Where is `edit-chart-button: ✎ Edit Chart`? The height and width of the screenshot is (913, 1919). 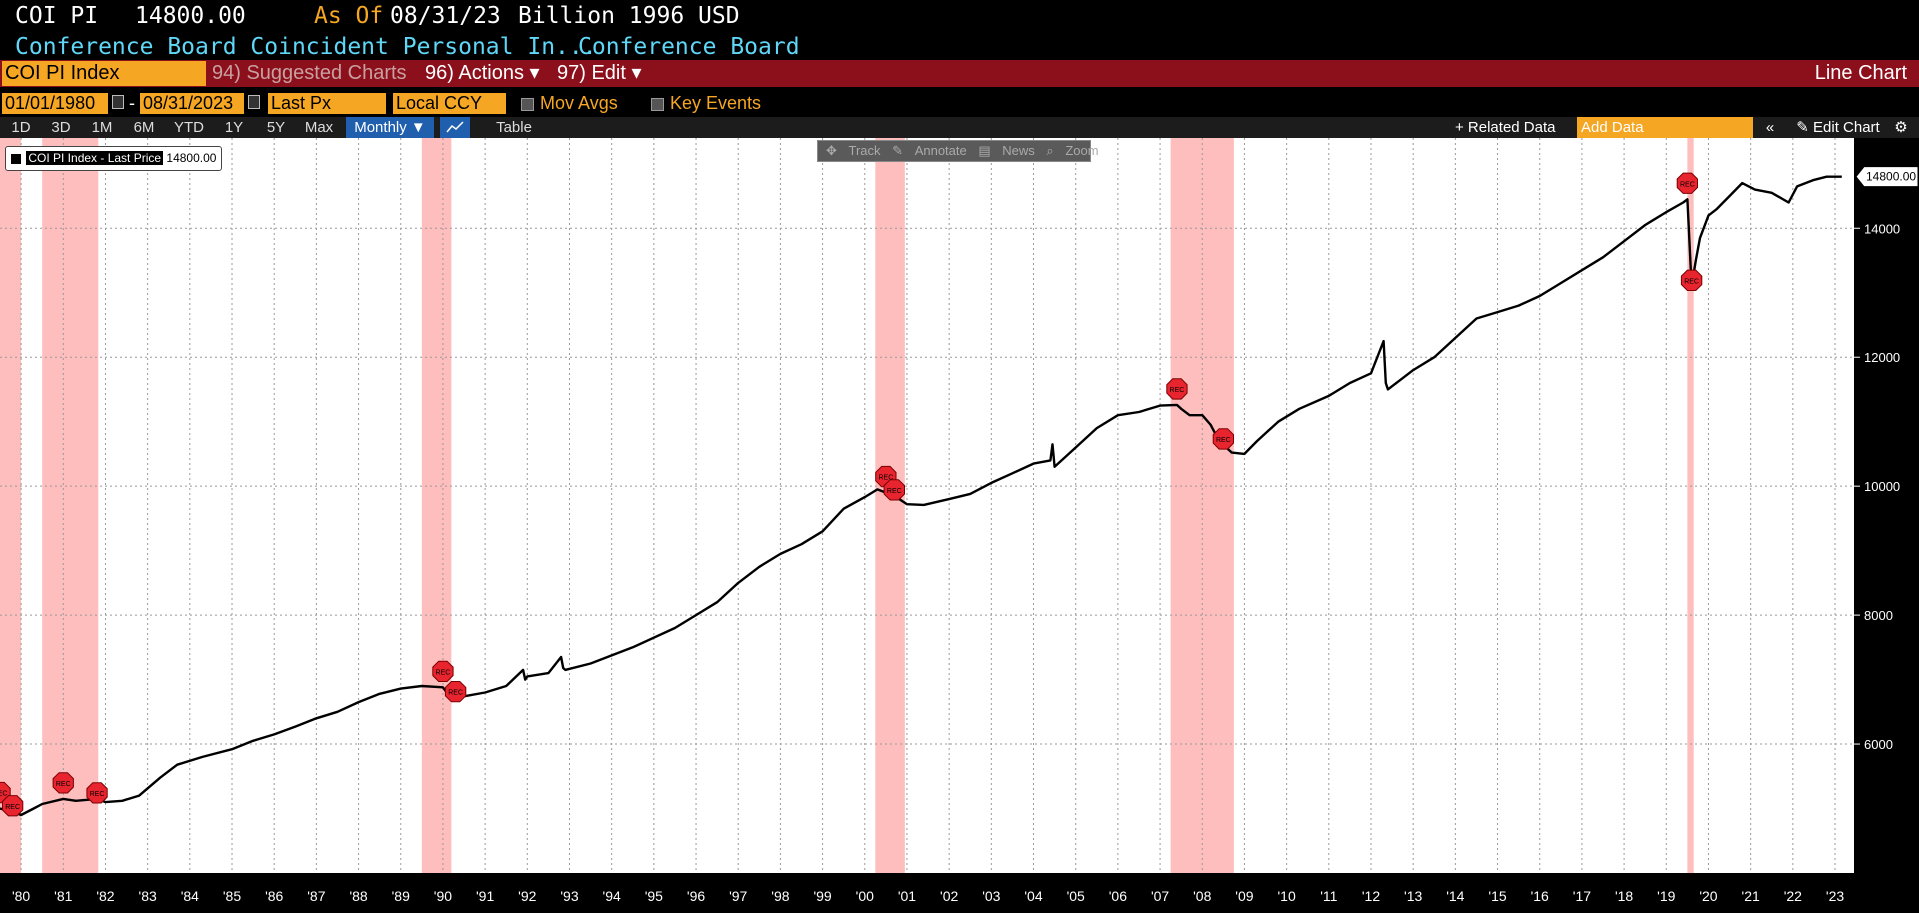 edit-chart-button: ✎ Edit Chart is located at coordinates (1838, 127).